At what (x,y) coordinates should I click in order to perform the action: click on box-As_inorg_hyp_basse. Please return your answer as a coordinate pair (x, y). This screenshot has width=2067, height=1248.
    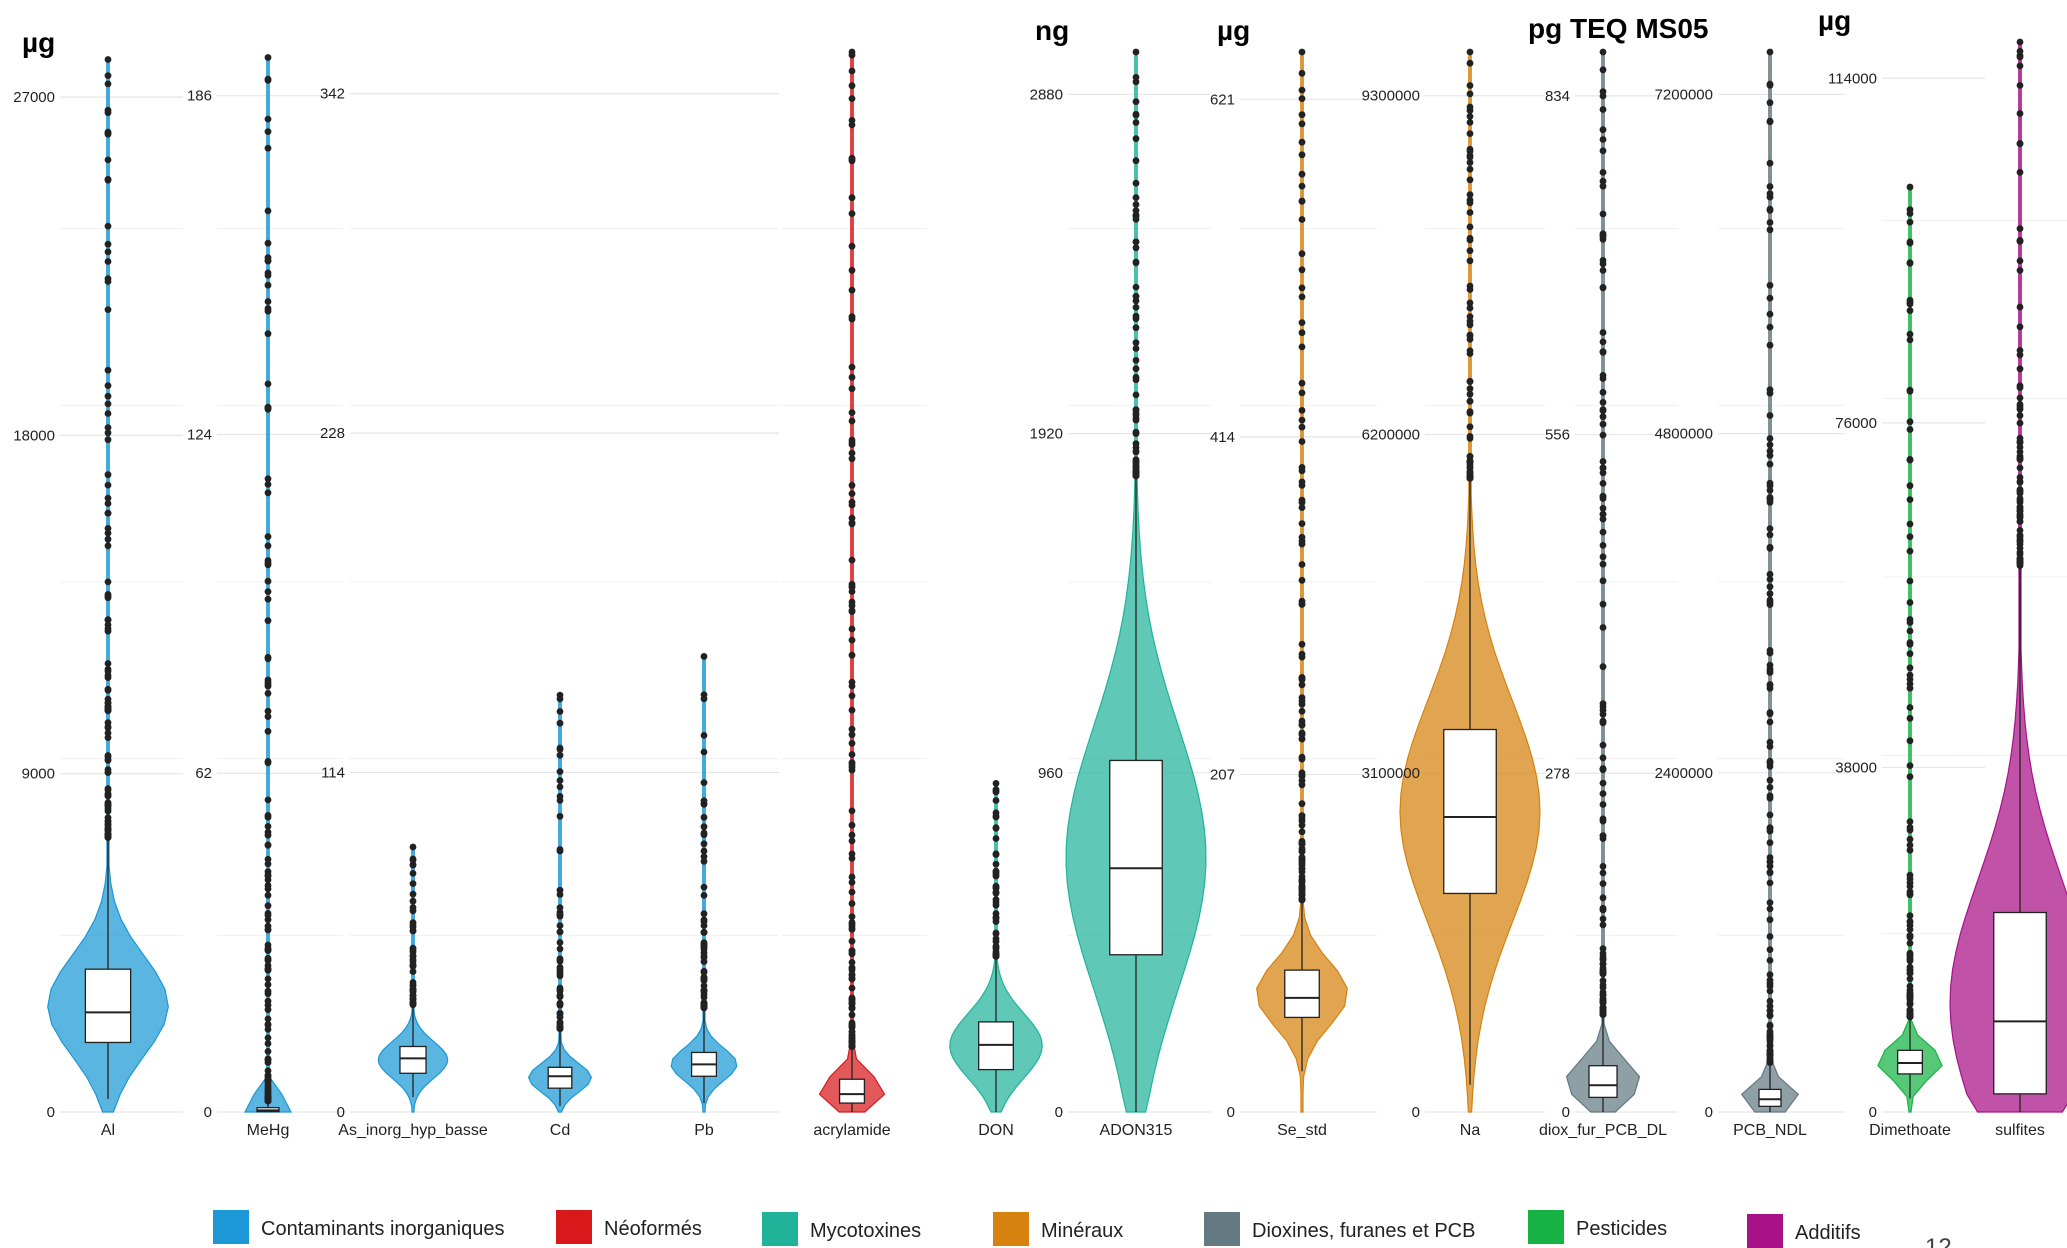
    Looking at the image, I should click on (413, 1059).